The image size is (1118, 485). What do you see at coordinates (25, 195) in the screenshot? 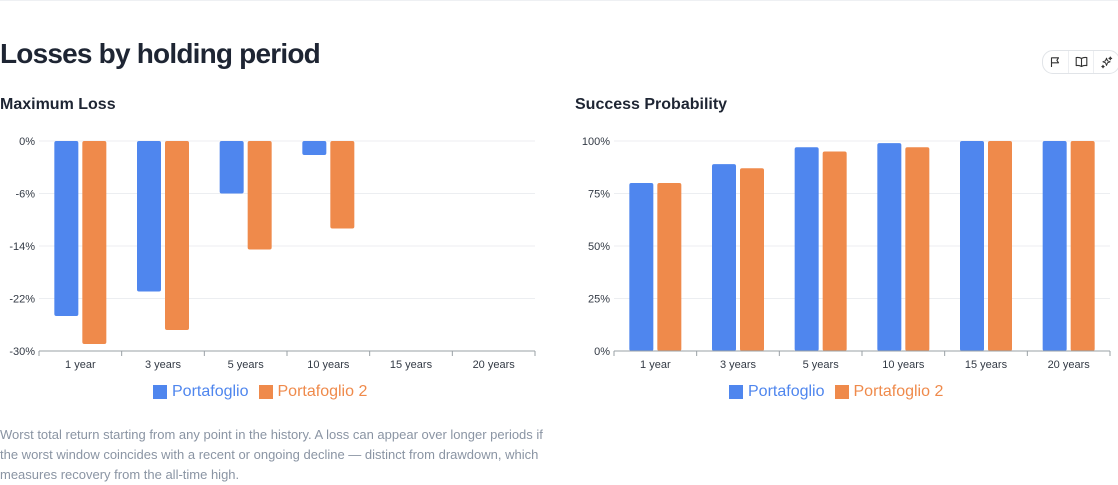
I see `y-tick-label: -6%` at bounding box center [25, 195].